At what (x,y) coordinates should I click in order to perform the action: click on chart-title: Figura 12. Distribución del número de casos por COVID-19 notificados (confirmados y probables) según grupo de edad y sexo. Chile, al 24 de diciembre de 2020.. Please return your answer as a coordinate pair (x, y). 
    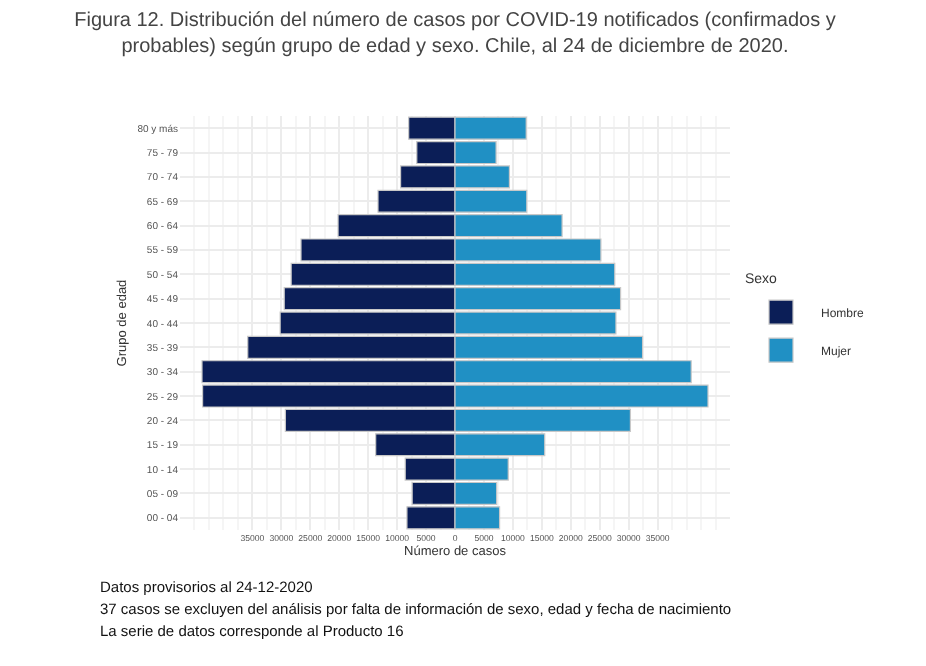
    Looking at the image, I should click on (455, 34).